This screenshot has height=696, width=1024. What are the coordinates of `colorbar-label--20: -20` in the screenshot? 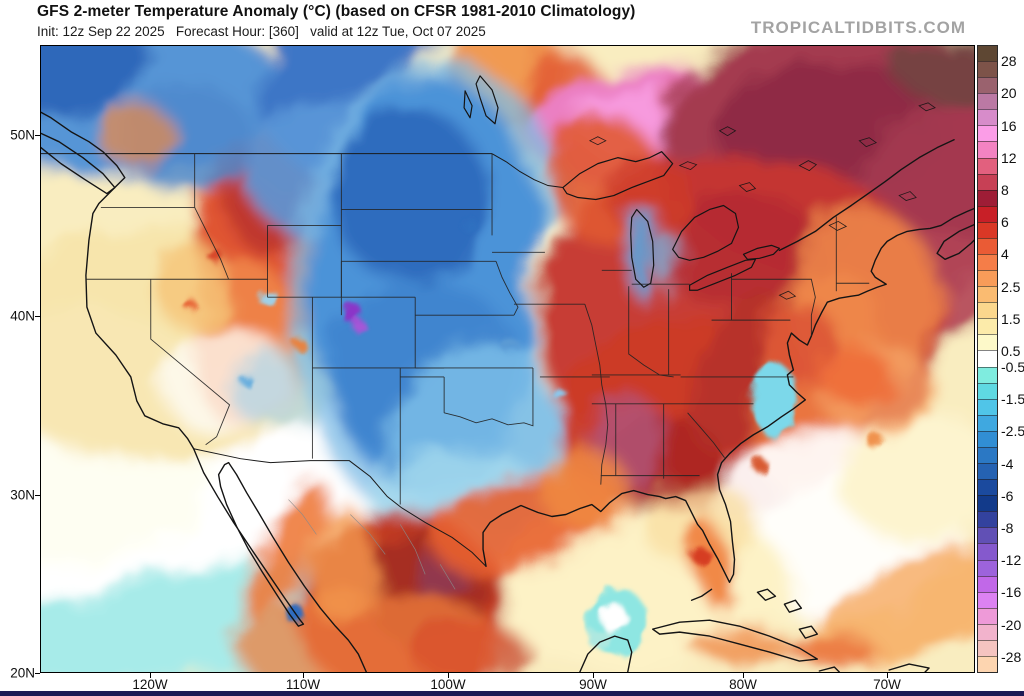 It's located at (1011, 624).